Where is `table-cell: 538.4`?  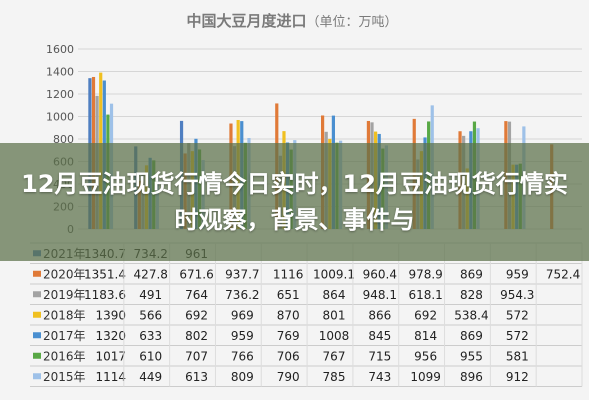 table-cell: 538.4 is located at coordinates (471, 315).